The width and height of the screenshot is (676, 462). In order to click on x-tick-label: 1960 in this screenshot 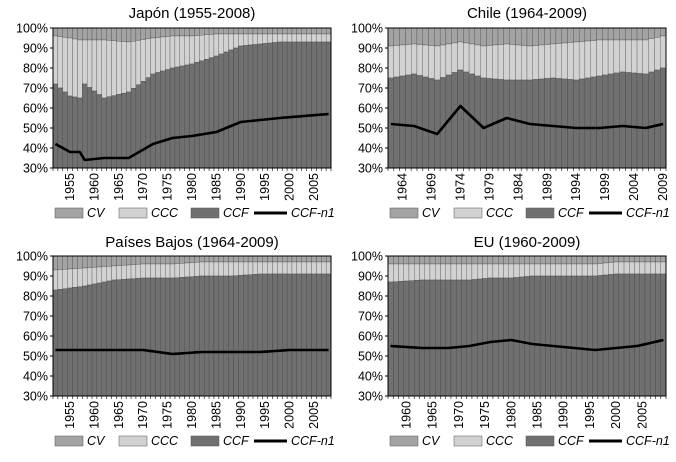, I will do `click(94, 187)`.